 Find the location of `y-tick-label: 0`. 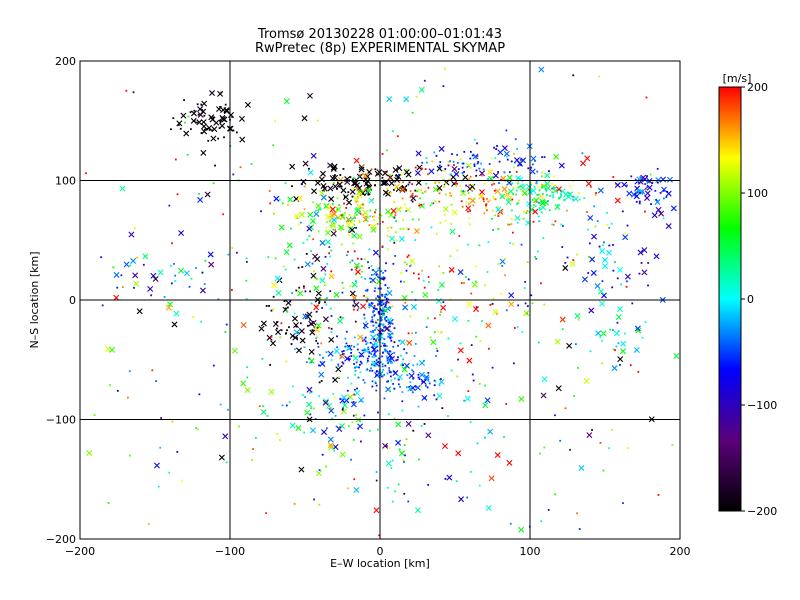

y-tick-label: 0 is located at coordinates (72, 300).